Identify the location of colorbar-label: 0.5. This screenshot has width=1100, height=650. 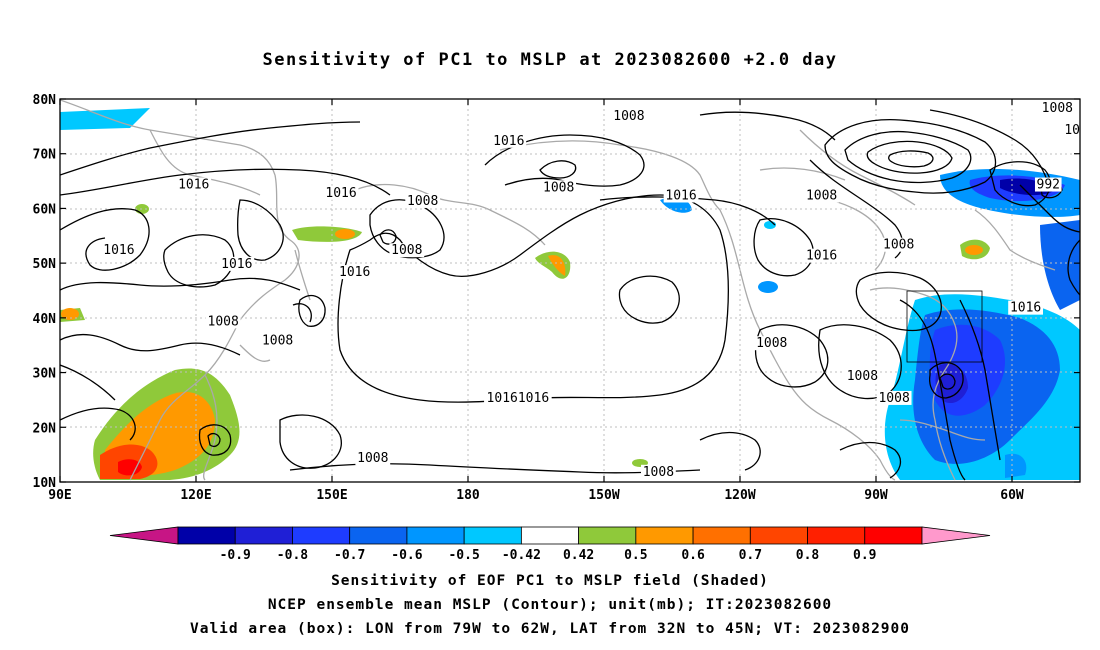
(635, 555).